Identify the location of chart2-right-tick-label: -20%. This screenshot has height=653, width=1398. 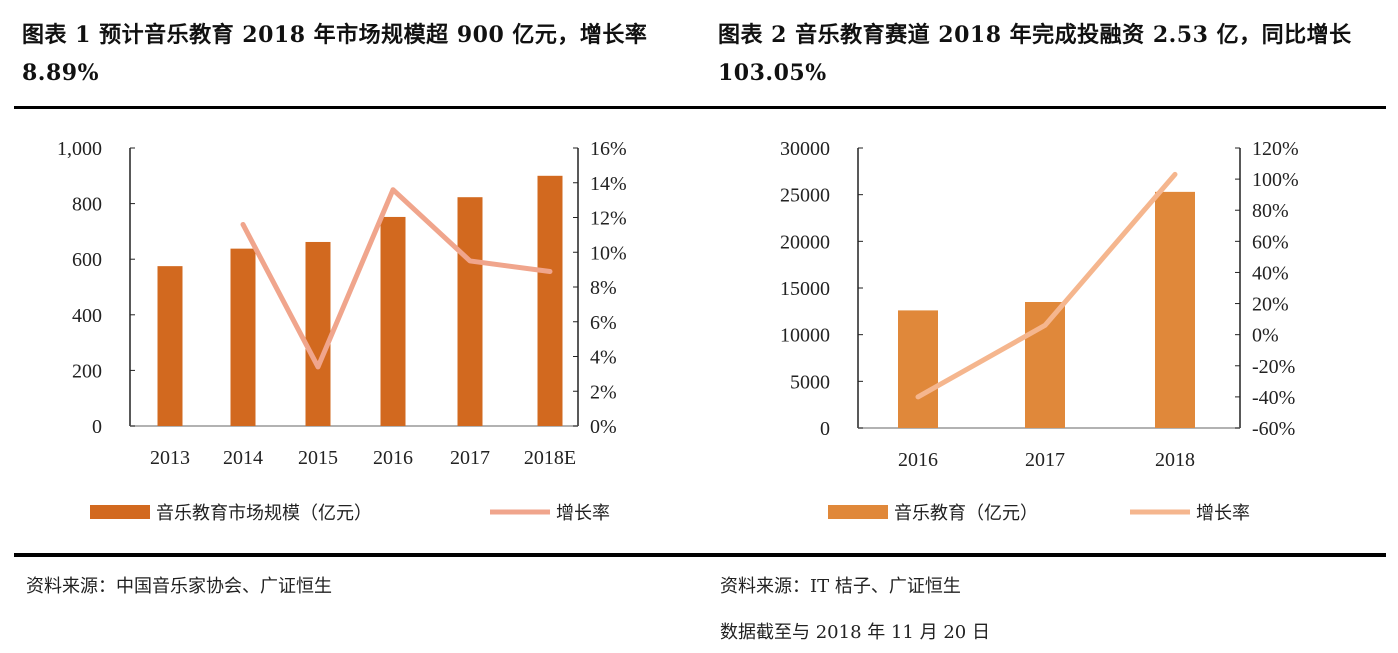
(1273, 367).